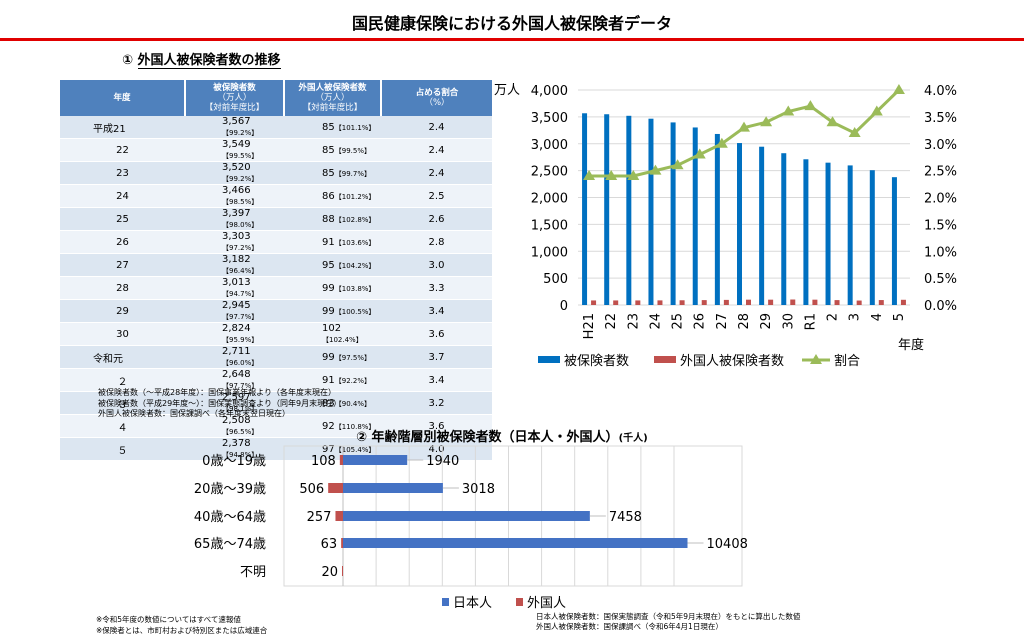 The height and width of the screenshot is (644, 1024). What do you see at coordinates (122, 426) in the screenshot?
I see `cell-year: ４` at bounding box center [122, 426].